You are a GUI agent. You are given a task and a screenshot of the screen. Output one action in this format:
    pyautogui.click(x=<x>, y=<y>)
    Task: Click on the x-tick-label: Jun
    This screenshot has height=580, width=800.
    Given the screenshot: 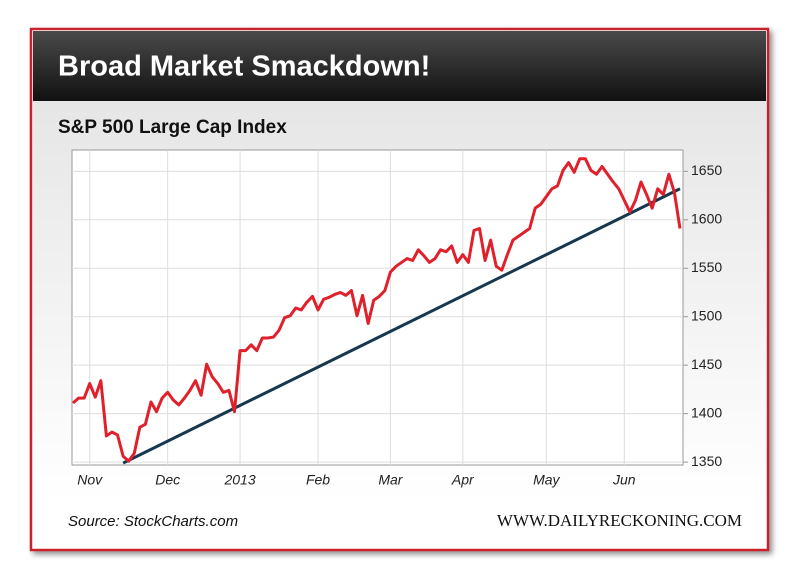 What is the action you would take?
    pyautogui.click(x=624, y=480)
    